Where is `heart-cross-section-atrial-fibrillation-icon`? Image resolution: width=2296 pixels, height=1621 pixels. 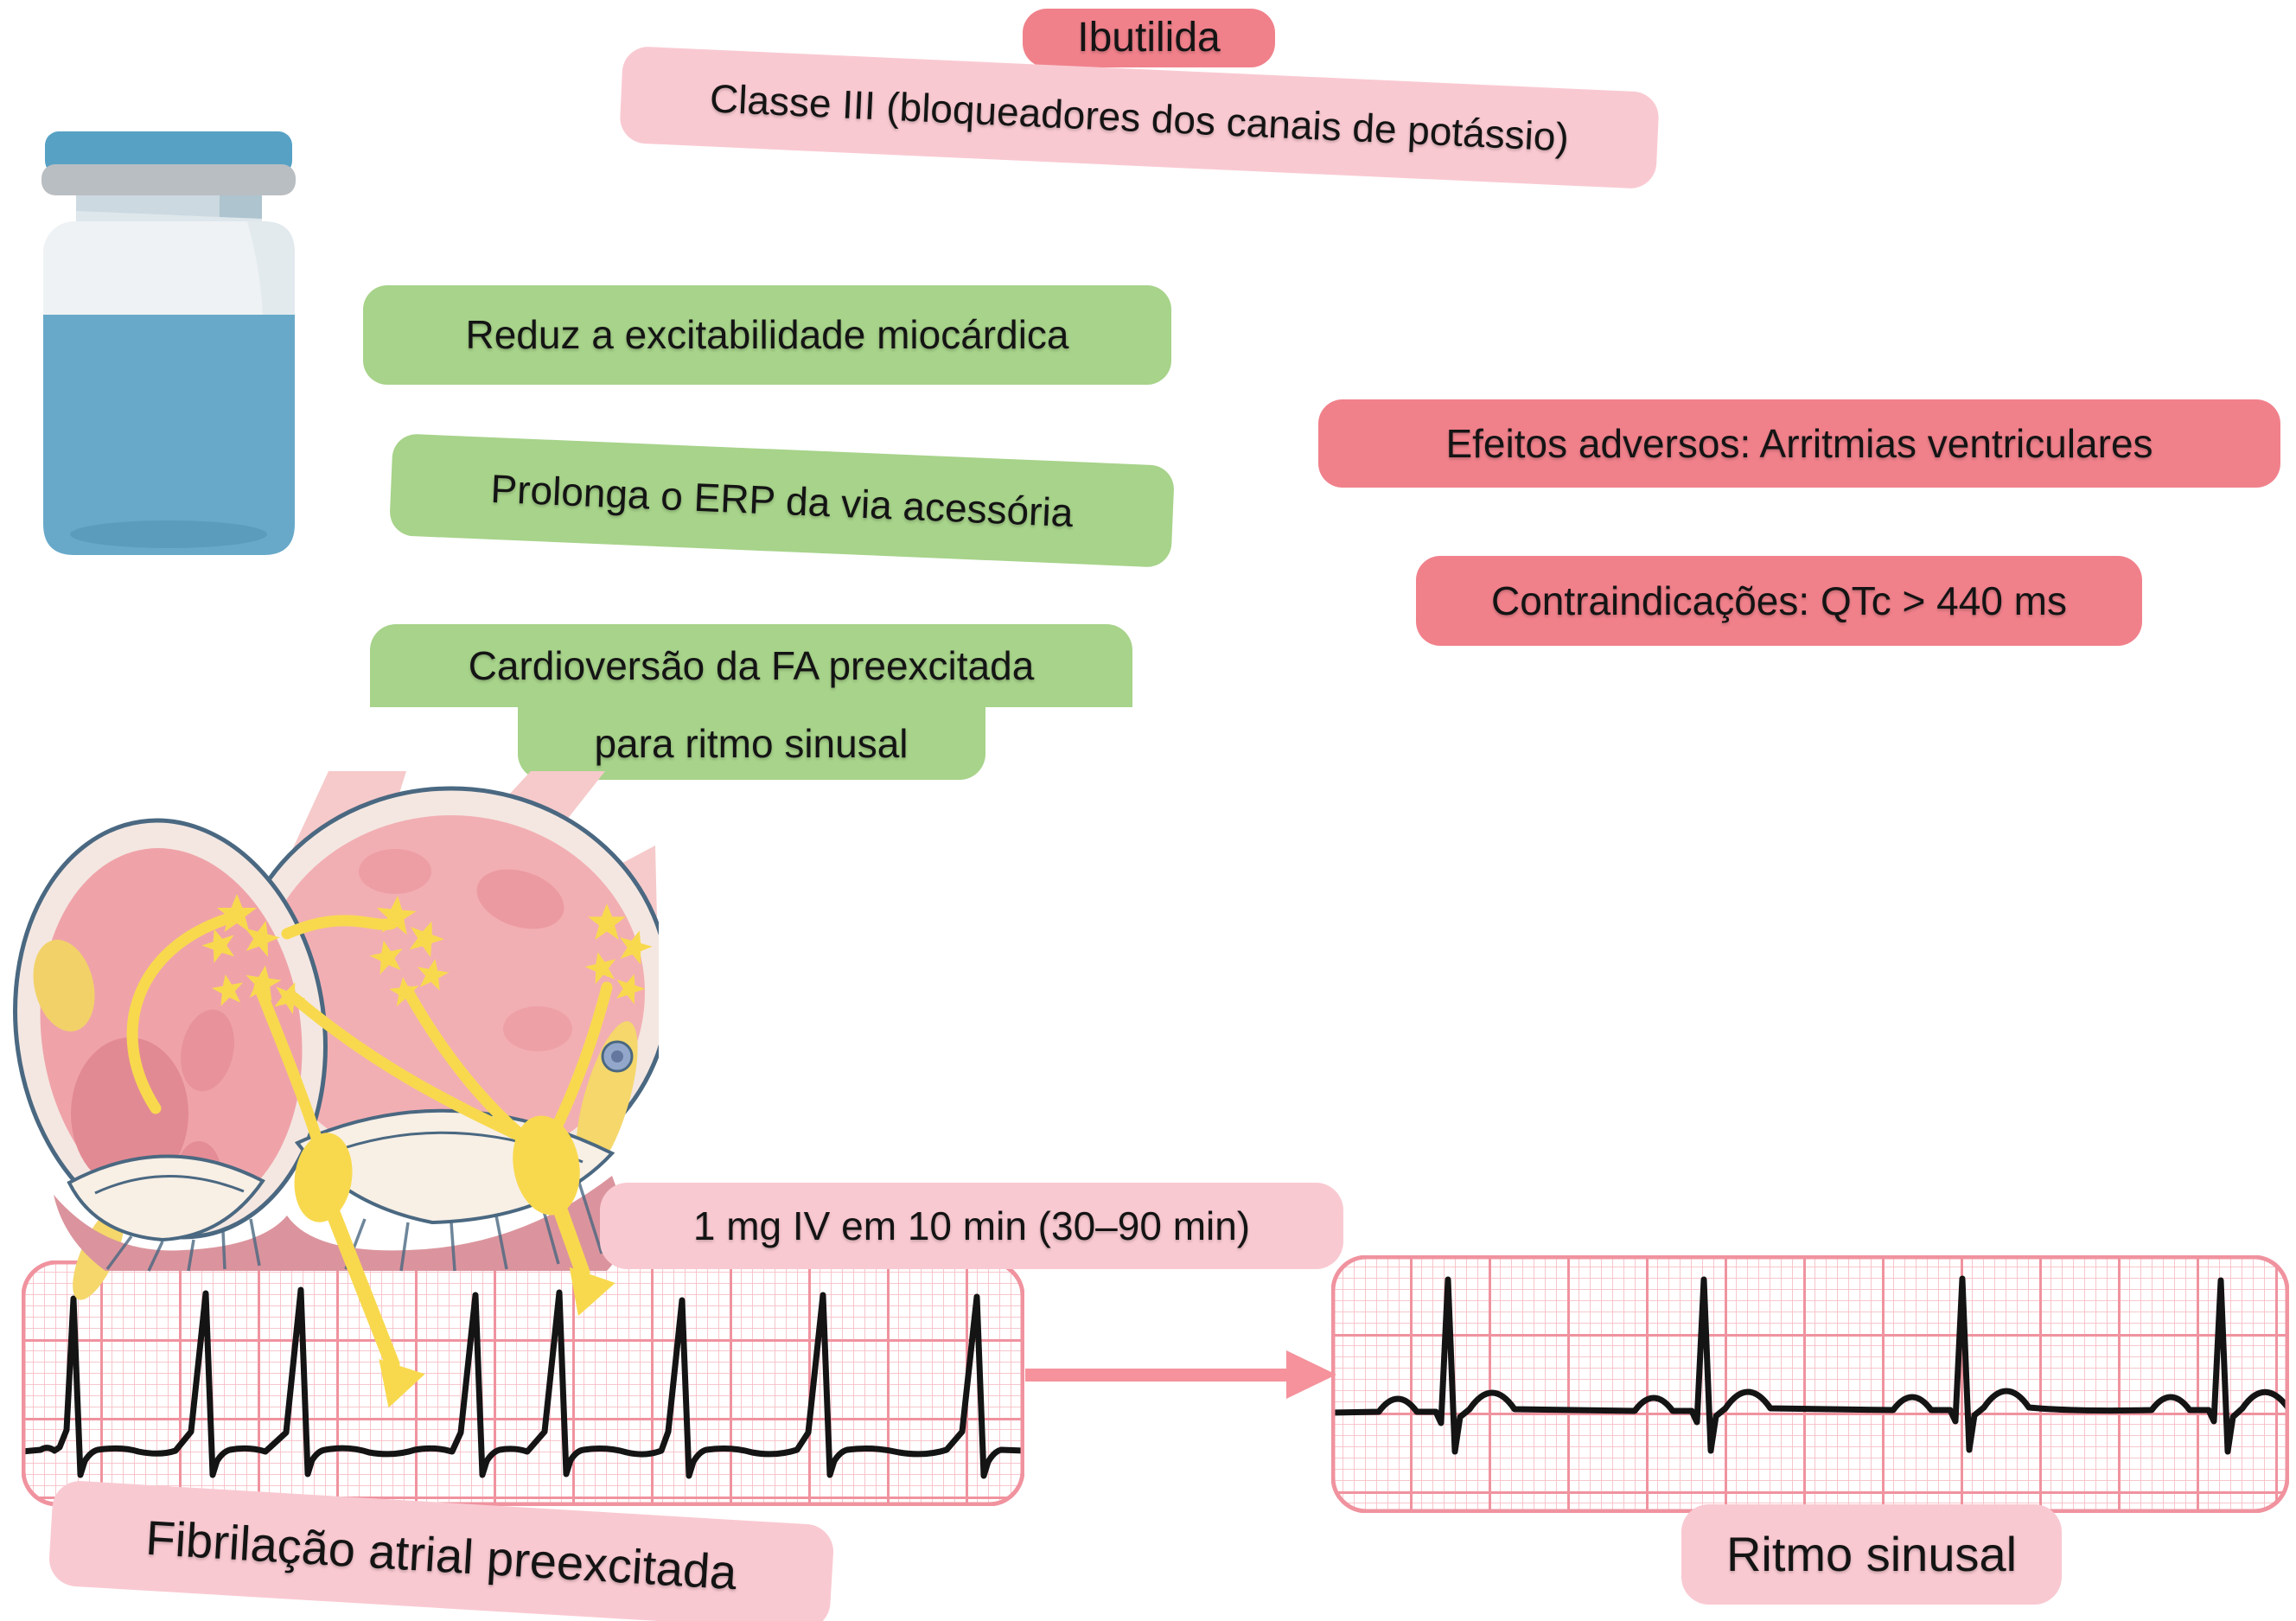
heart-cross-section-atrial-fibrillation-icon is located at coordinates (336, 1089).